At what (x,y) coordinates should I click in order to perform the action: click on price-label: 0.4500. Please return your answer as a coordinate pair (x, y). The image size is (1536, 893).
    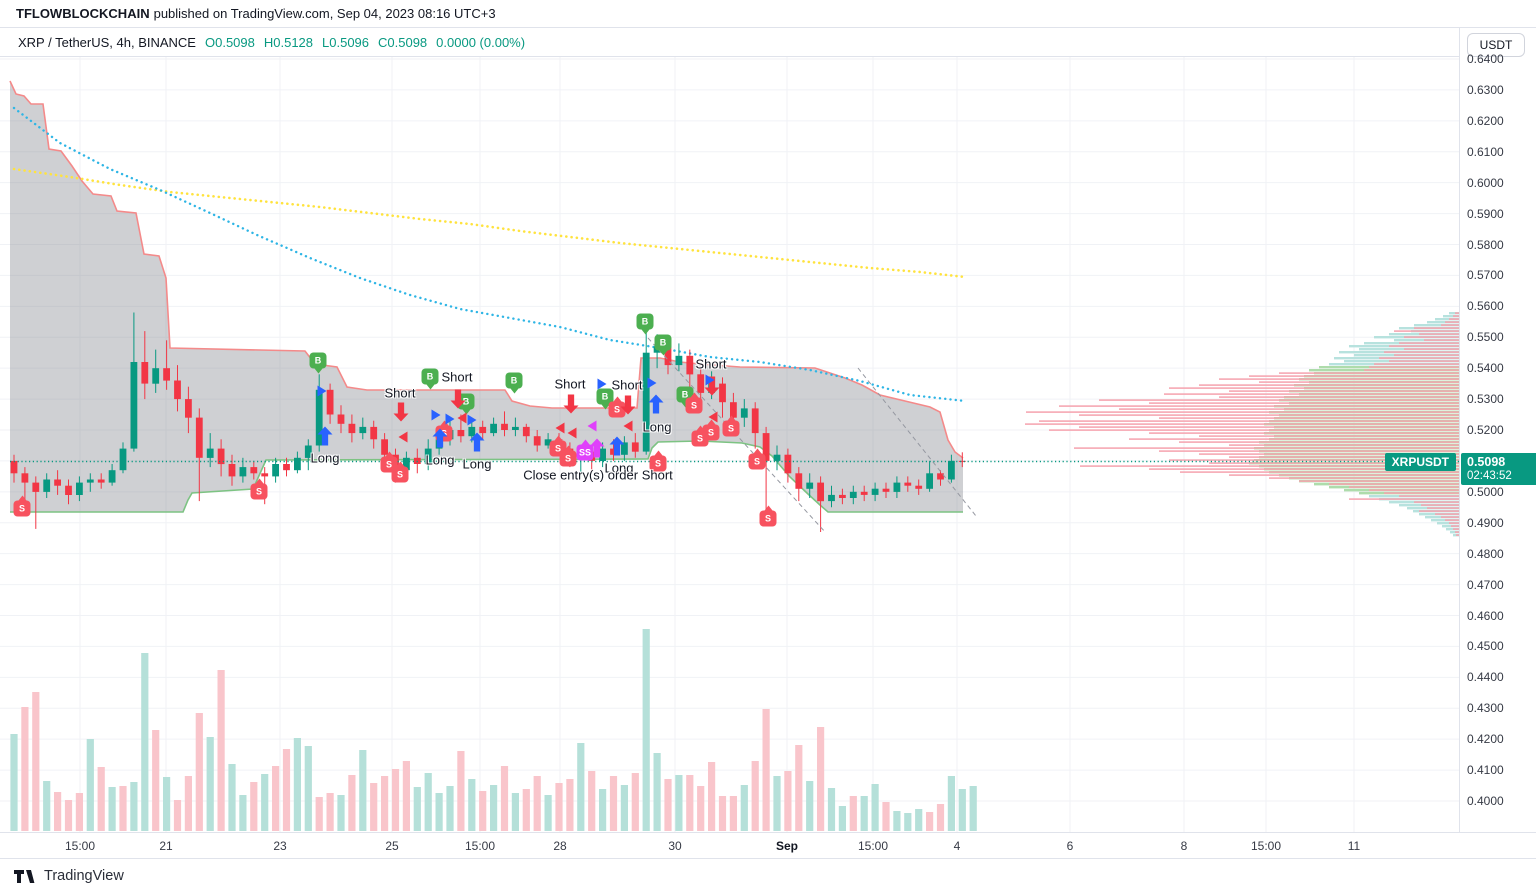
    Looking at the image, I should click on (1485, 646).